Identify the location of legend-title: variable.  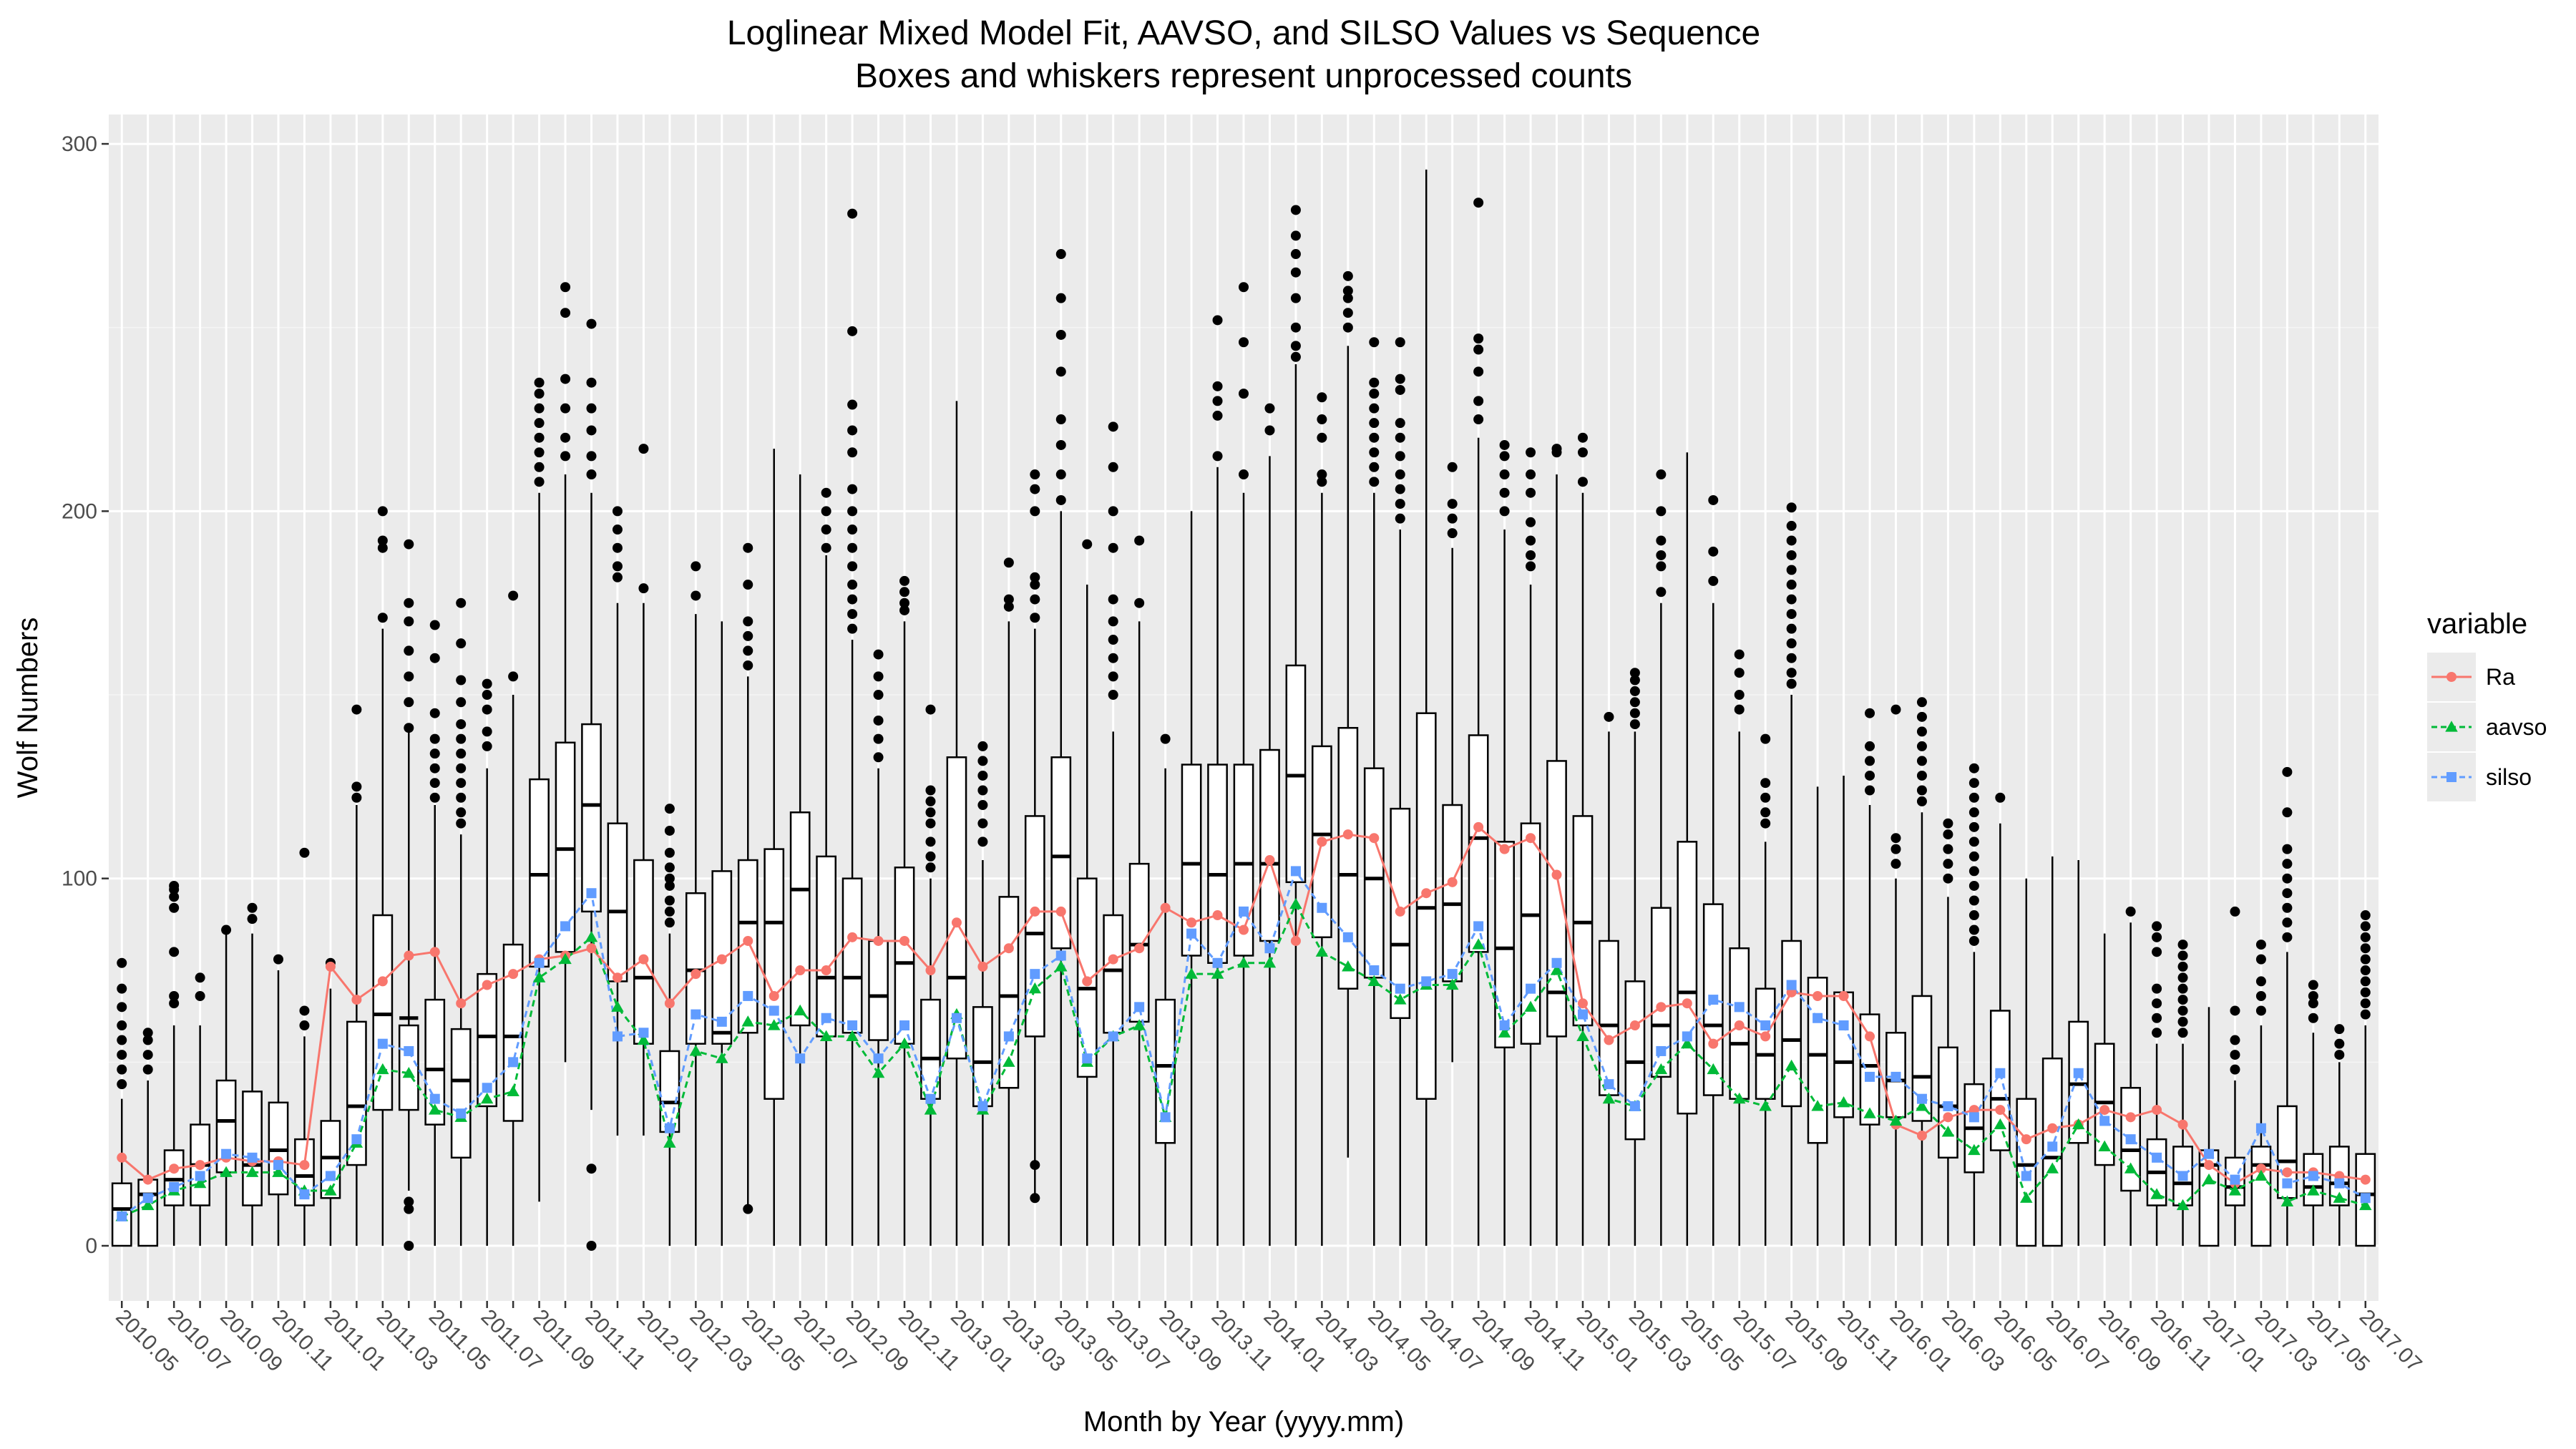
(2477, 624).